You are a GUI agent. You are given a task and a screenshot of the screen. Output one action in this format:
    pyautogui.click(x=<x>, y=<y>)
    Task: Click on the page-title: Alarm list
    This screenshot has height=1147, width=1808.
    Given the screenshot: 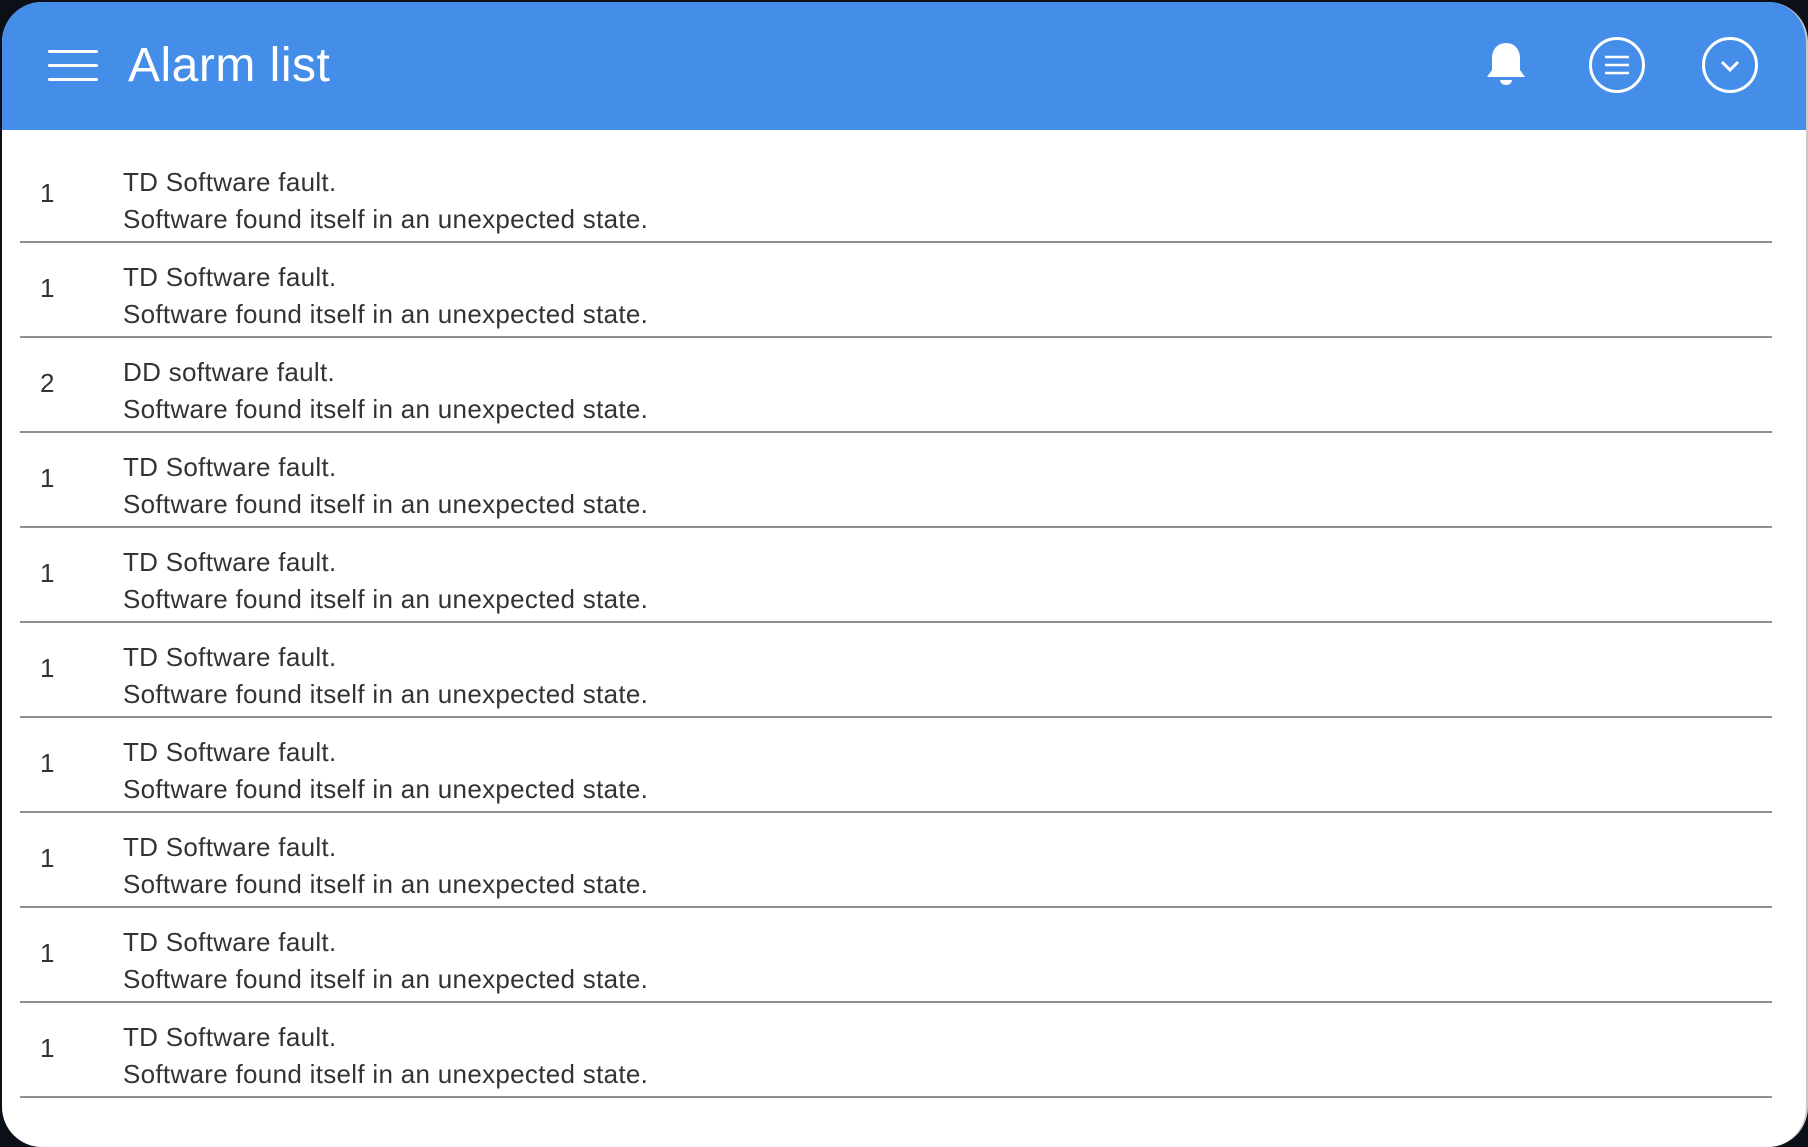 What is the action you would take?
    pyautogui.click(x=229, y=65)
    